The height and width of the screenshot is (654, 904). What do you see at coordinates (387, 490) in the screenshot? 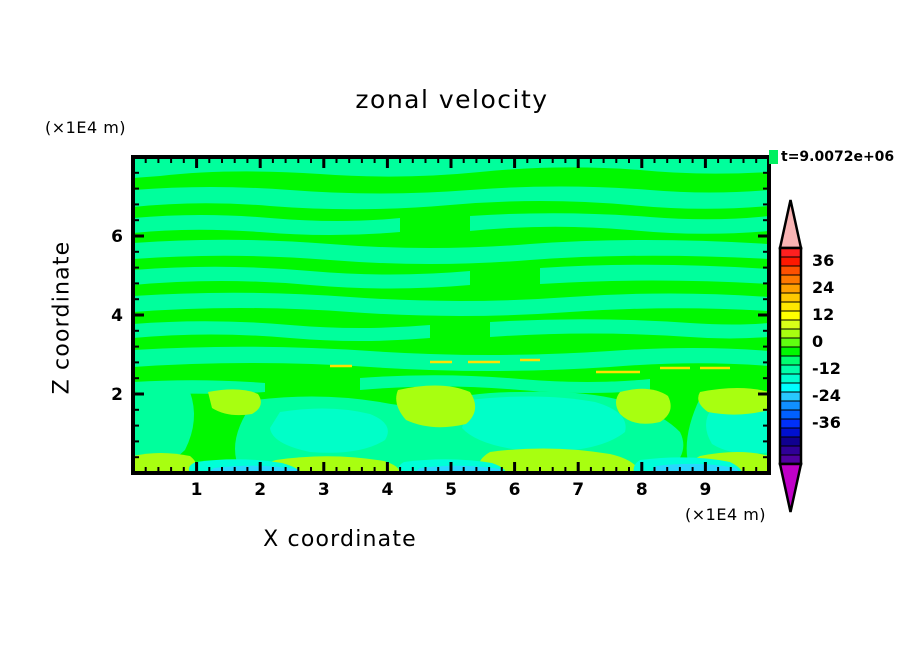
I see `x-tick-label: 4` at bounding box center [387, 490].